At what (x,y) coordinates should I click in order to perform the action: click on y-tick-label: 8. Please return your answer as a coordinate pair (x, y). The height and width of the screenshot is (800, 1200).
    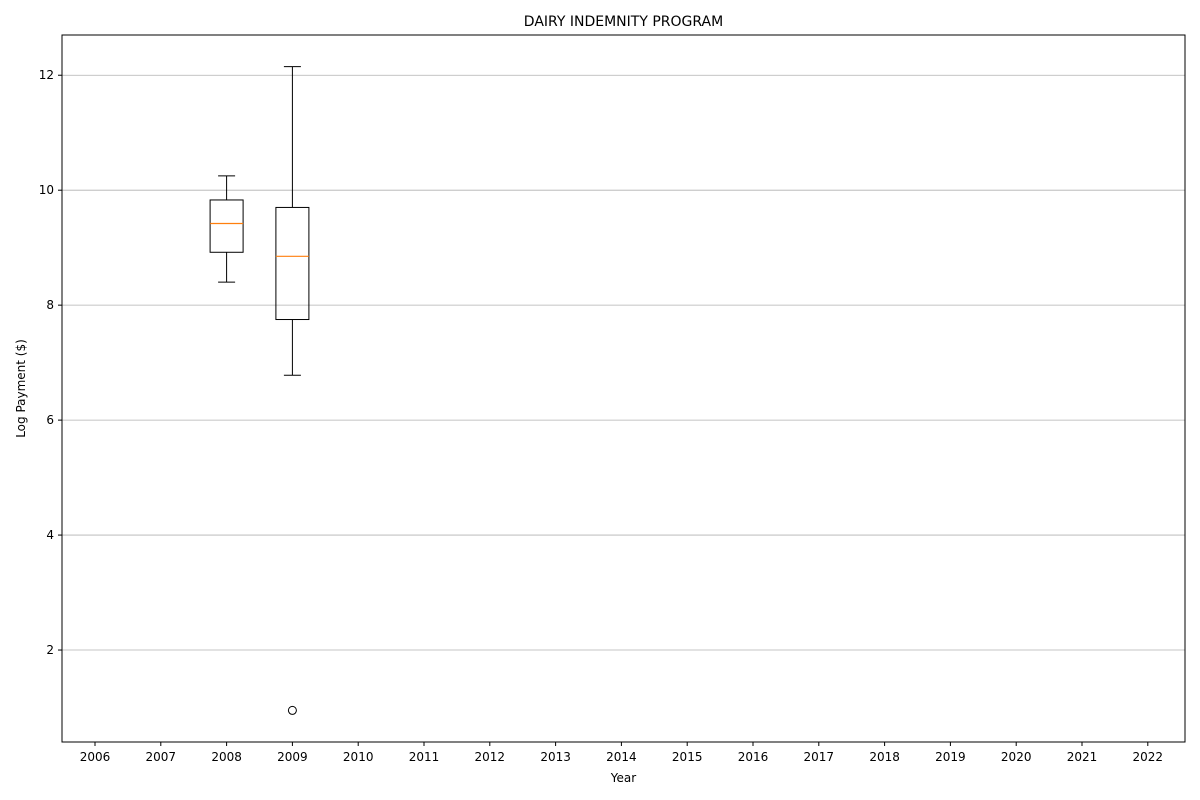
    Looking at the image, I should click on (50, 305).